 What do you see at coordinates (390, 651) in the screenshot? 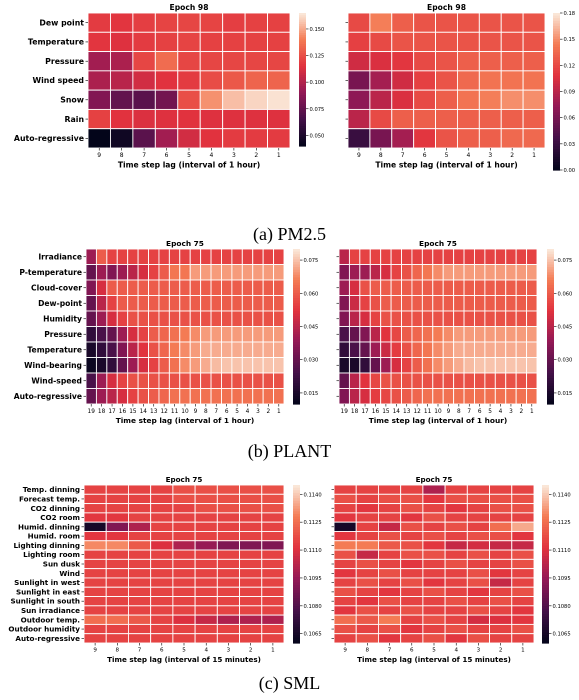
I see `column-label: 7` at bounding box center [390, 651].